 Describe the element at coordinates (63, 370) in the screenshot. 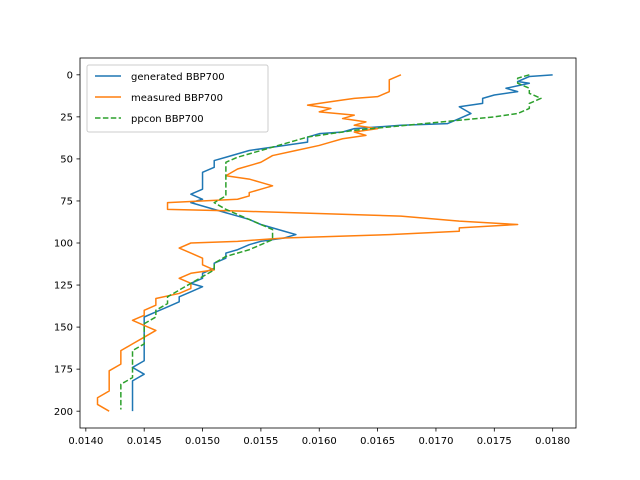

I see `y-tick-label: 175` at that location.